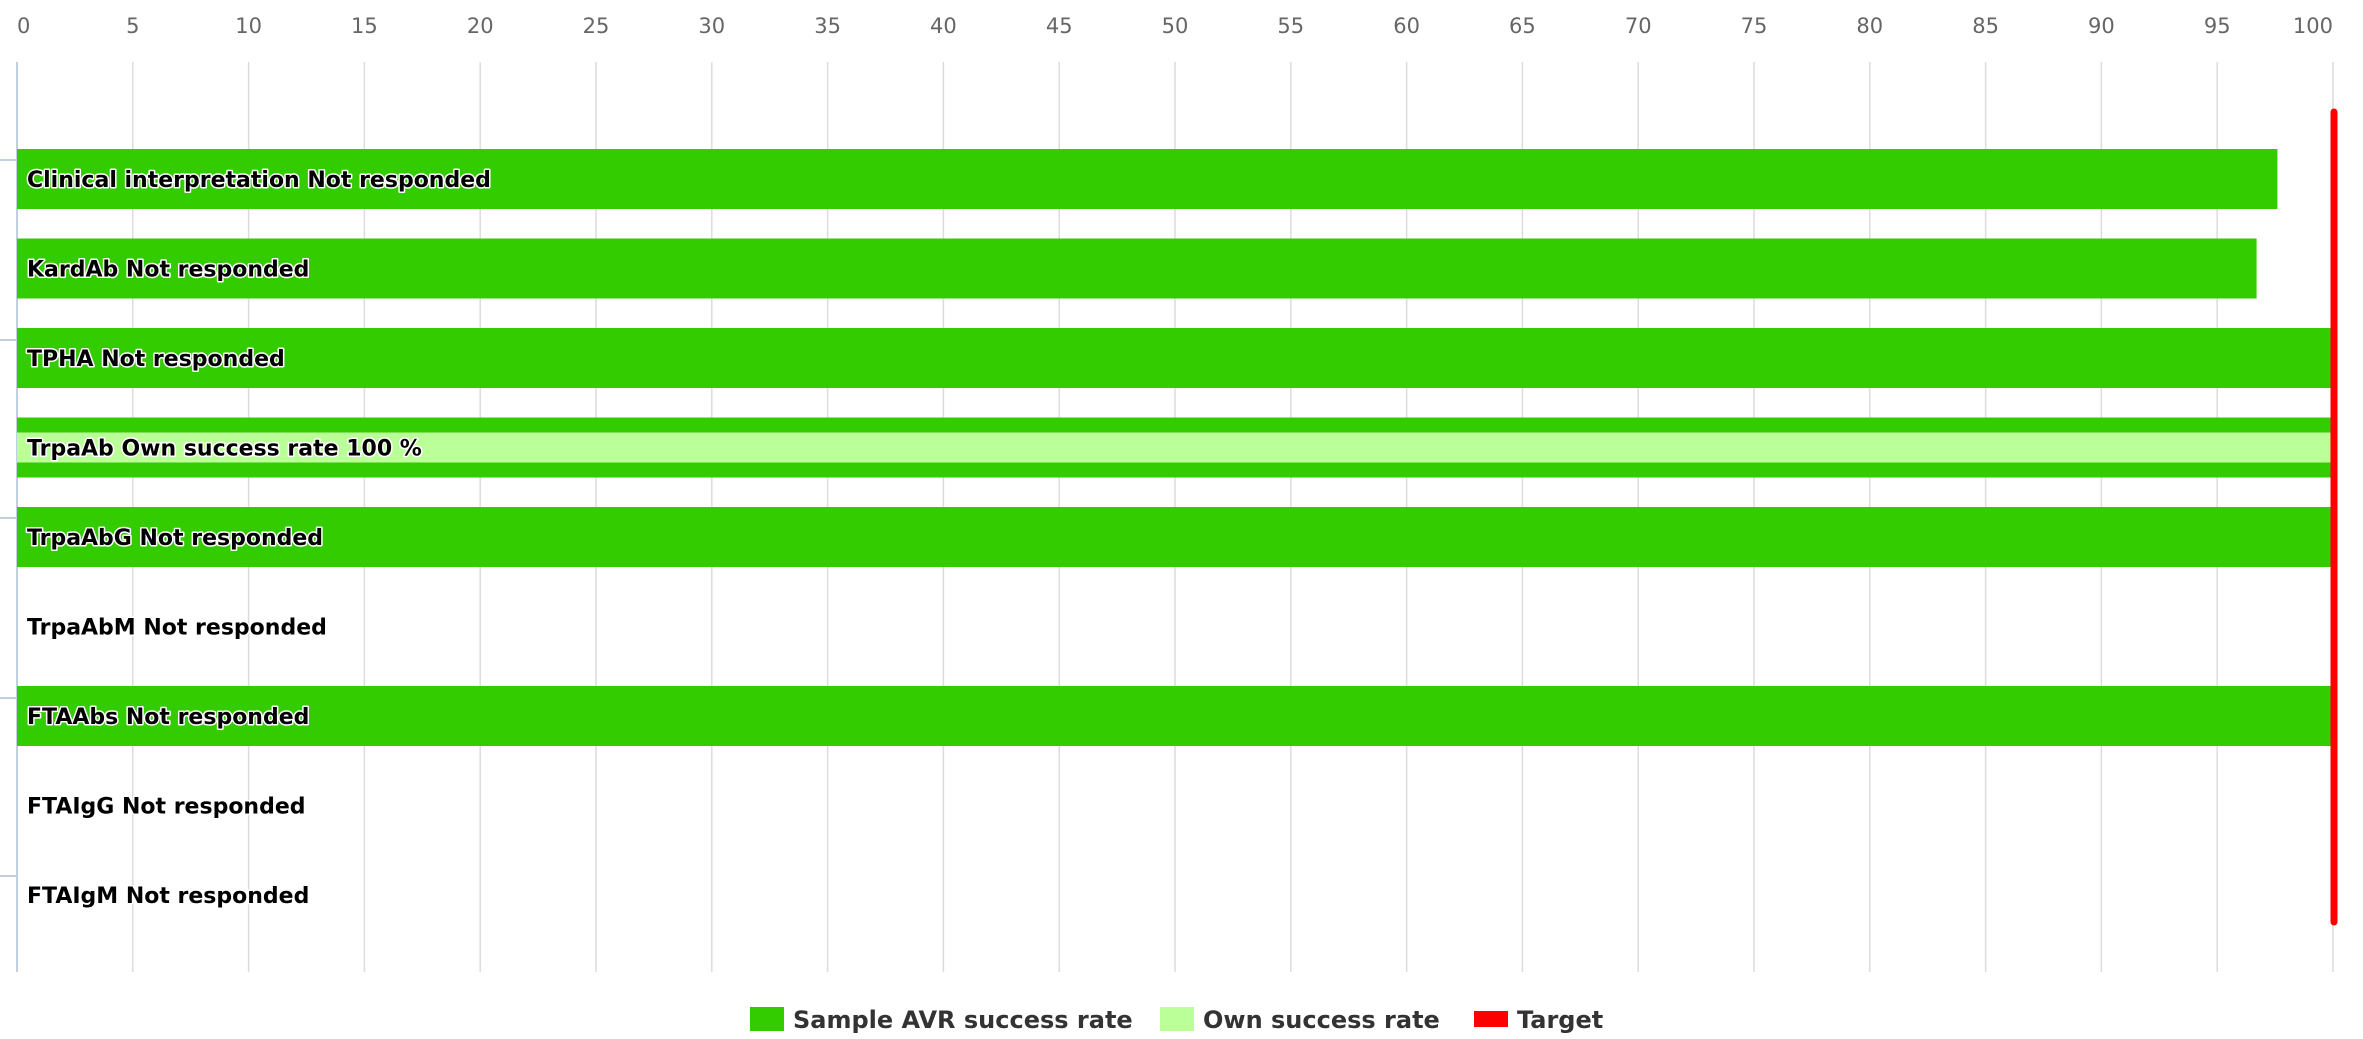 The height and width of the screenshot is (1039, 2363). Describe the element at coordinates (259, 180) in the screenshot. I see `bar-label: Clinical interpretation Not responded` at that location.